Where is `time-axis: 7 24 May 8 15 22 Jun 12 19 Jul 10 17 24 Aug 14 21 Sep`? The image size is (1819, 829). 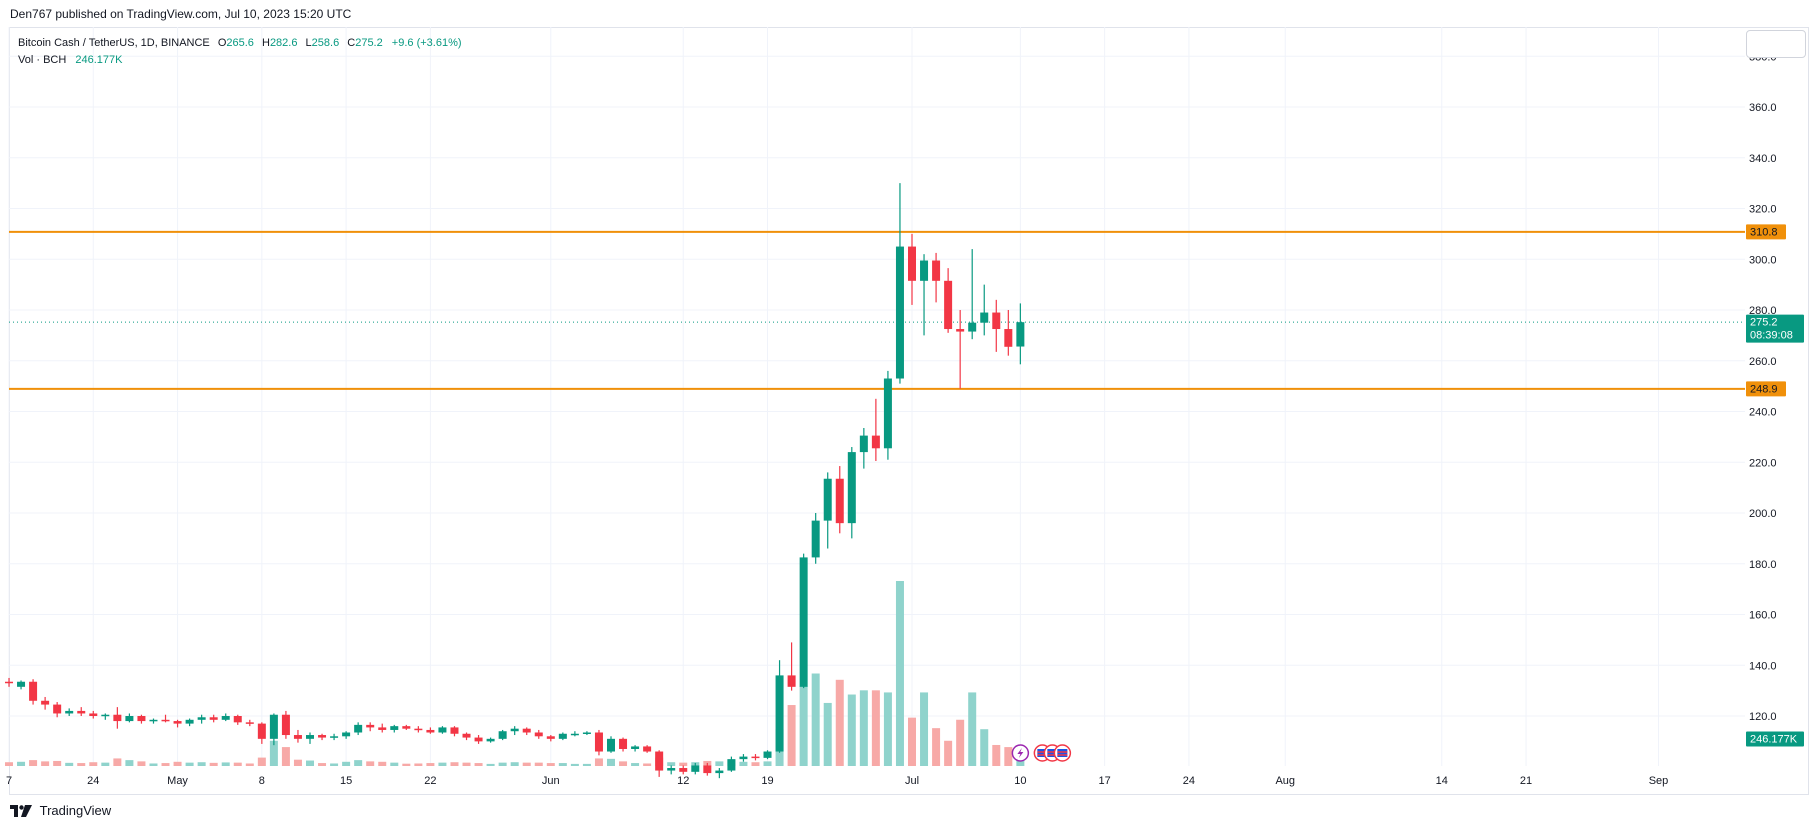 time-axis: 7 24 May 8 15 22 Jun 12 19 Jul 10 17 24 Aug 14 21 Sep is located at coordinates (837, 781).